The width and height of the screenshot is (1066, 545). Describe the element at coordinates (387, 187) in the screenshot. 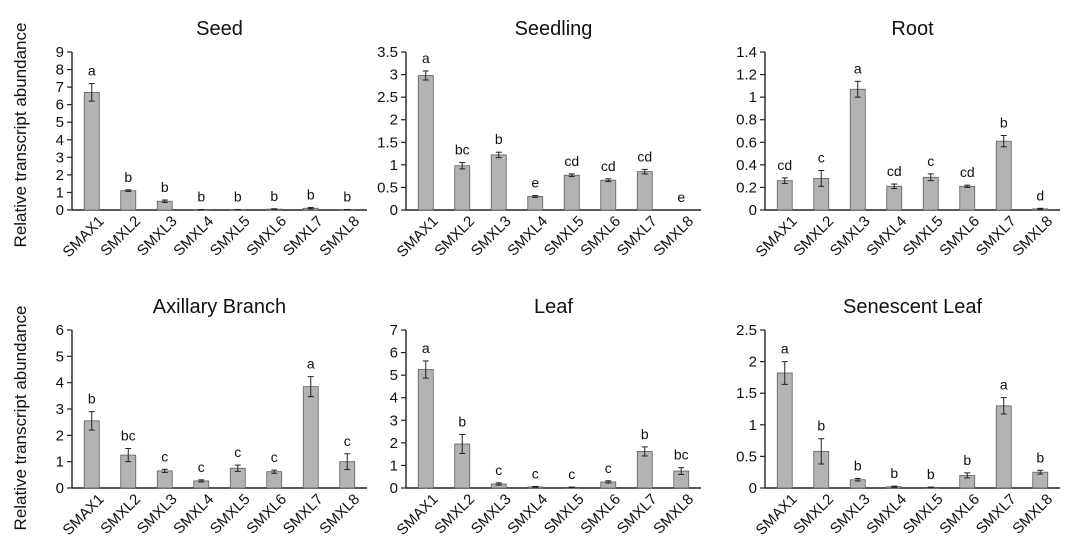

I see `y-tick-label: 0.5` at that location.